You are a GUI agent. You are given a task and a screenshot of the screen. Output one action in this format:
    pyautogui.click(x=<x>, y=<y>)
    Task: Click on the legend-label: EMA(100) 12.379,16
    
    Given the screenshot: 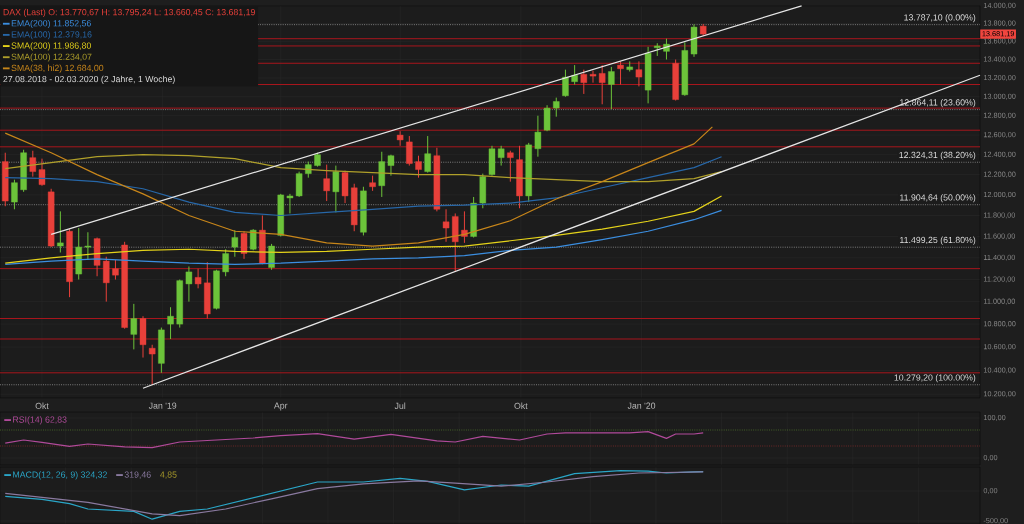 What is the action you would take?
    pyautogui.click(x=51, y=35)
    